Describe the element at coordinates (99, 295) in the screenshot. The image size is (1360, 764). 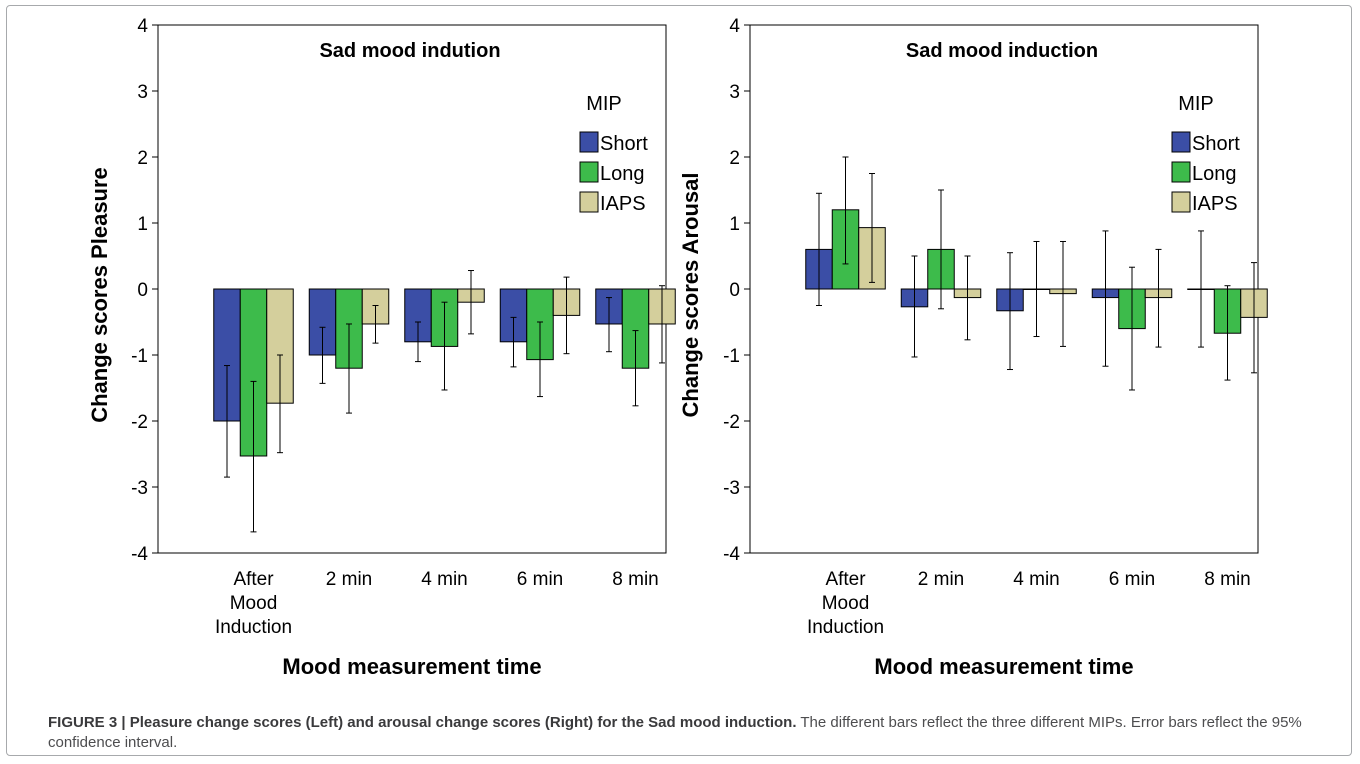
I see `y-axis-label: Change scores Pleasure` at that location.